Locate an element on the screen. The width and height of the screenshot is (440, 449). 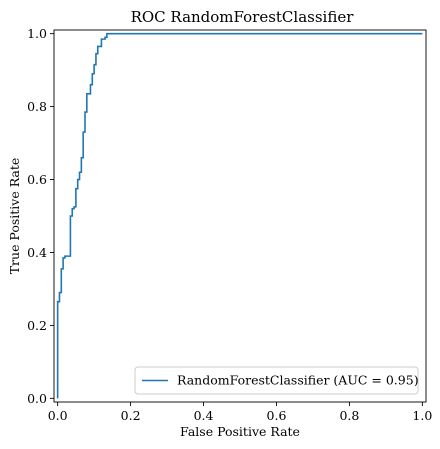
x-tick-label: 0.2 is located at coordinates (131, 415).